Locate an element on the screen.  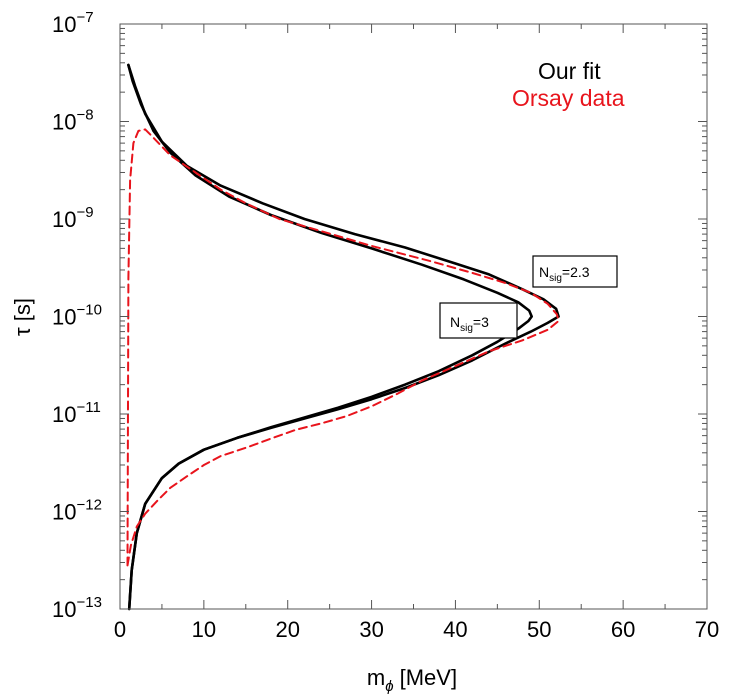
x-tick-label: 40 is located at coordinates (455, 629).